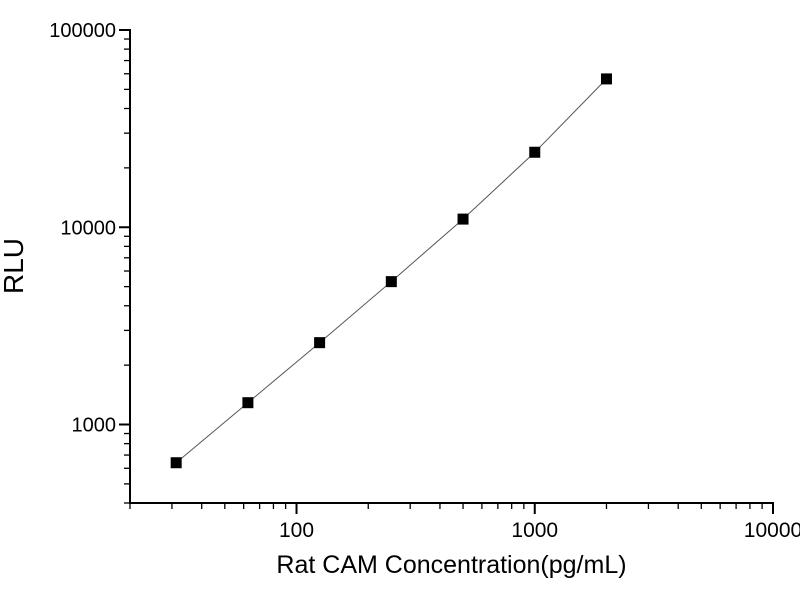 This screenshot has width=800, height=600. I want to click on x-tick-label: 1000, so click(534, 530).